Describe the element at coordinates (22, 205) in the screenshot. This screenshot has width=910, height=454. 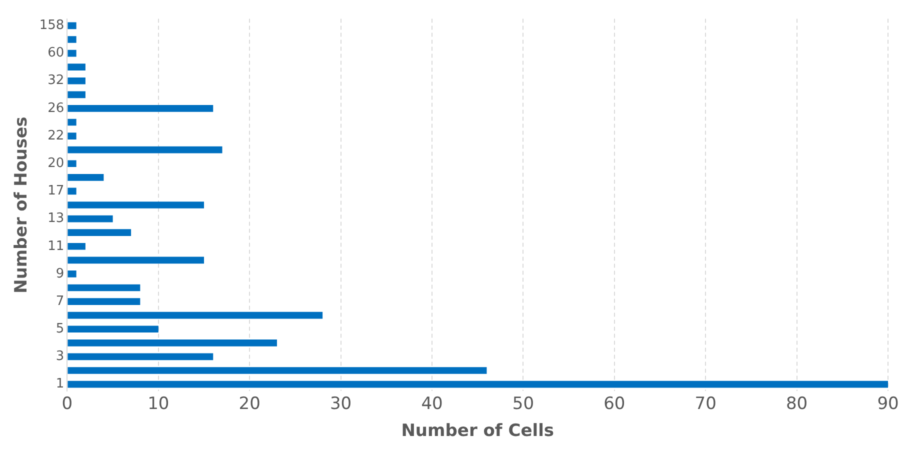
I see `y-axis-title: Number of Houses` at that location.